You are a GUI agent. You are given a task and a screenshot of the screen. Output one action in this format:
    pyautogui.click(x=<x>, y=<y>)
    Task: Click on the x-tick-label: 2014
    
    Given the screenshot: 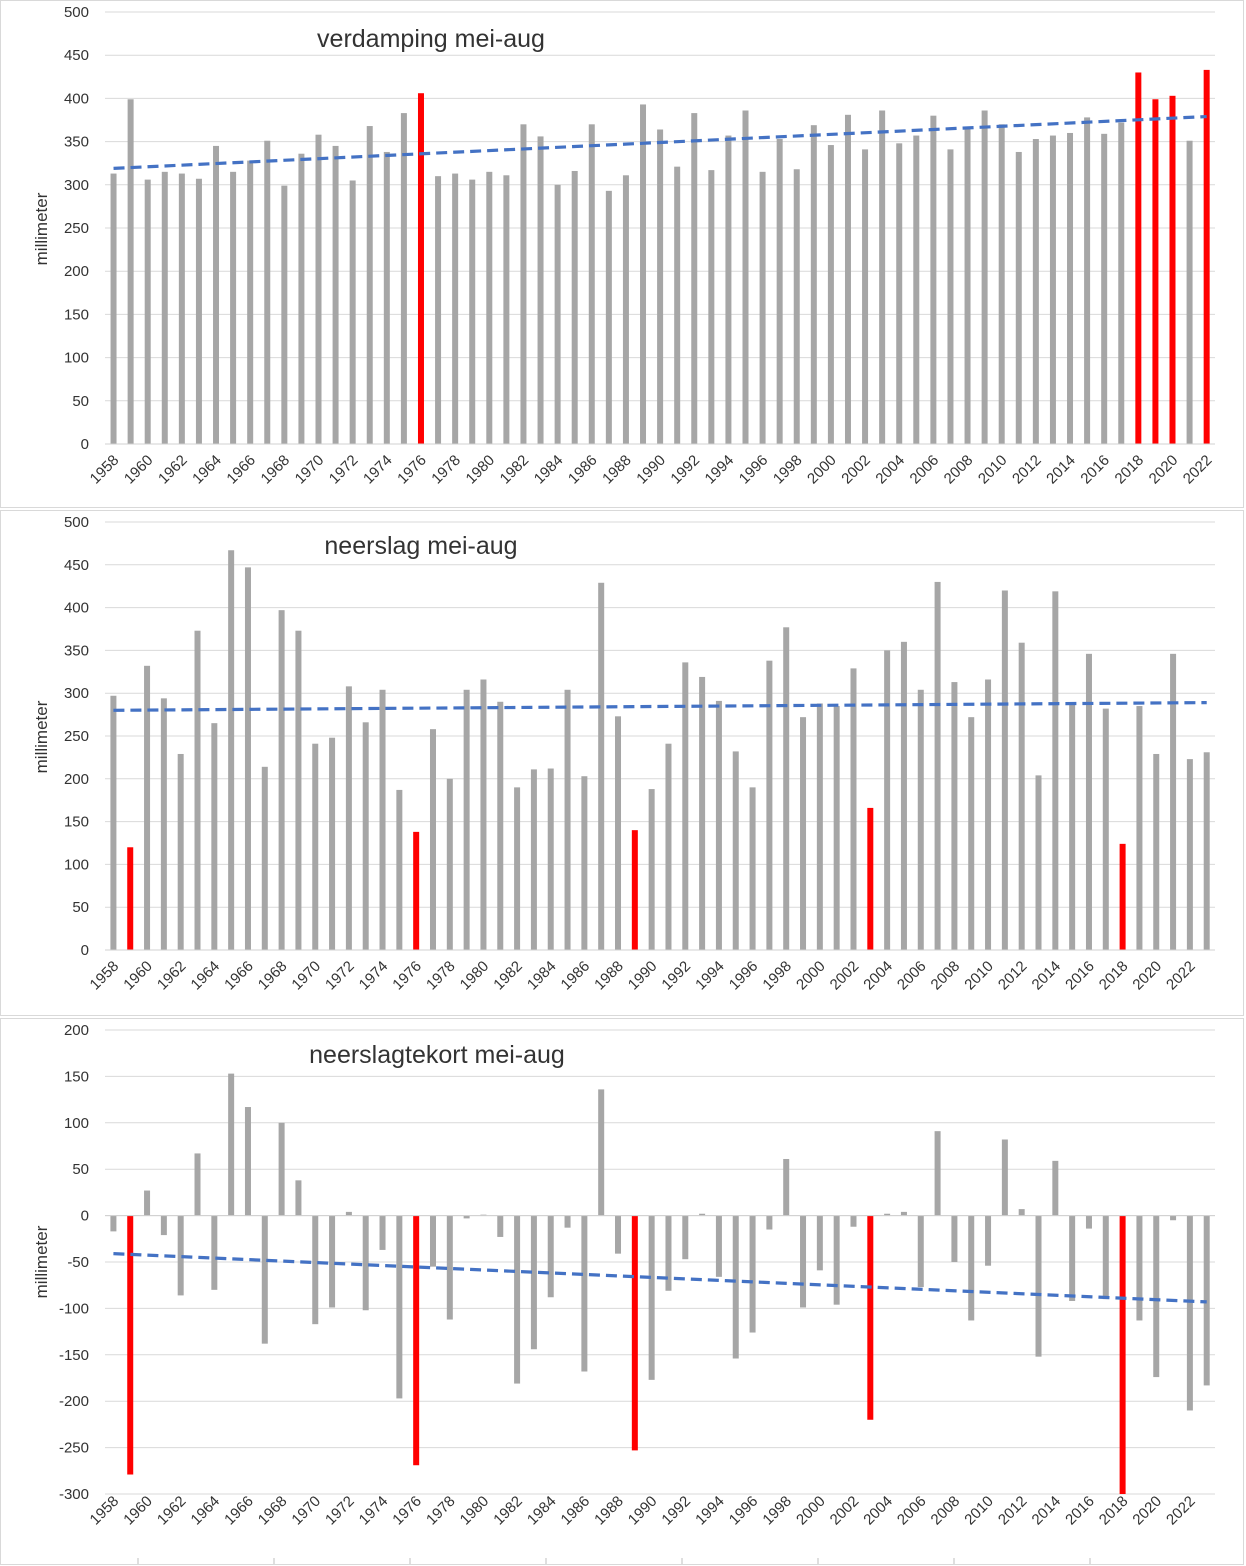 What is the action you would take?
    pyautogui.click(x=1047, y=1511)
    